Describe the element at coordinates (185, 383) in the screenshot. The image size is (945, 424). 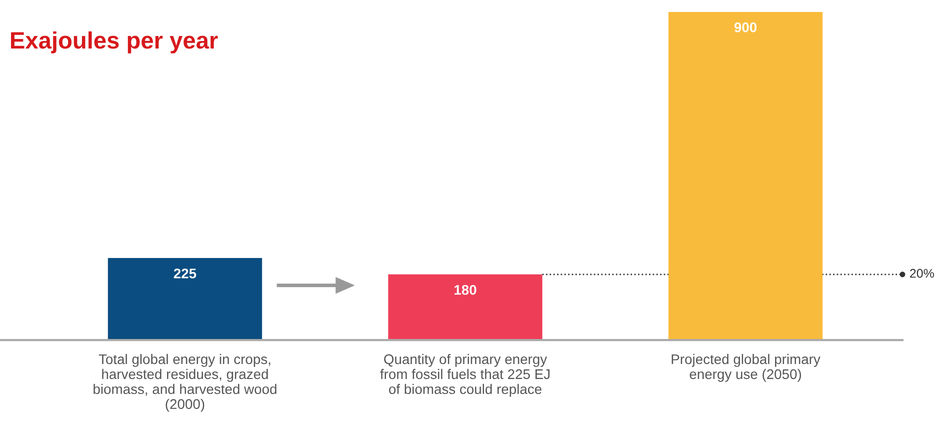
I see `x-tick-label: Total global energy in crops, harvested residues, grazed biomass, and harvested wood (2000)` at that location.